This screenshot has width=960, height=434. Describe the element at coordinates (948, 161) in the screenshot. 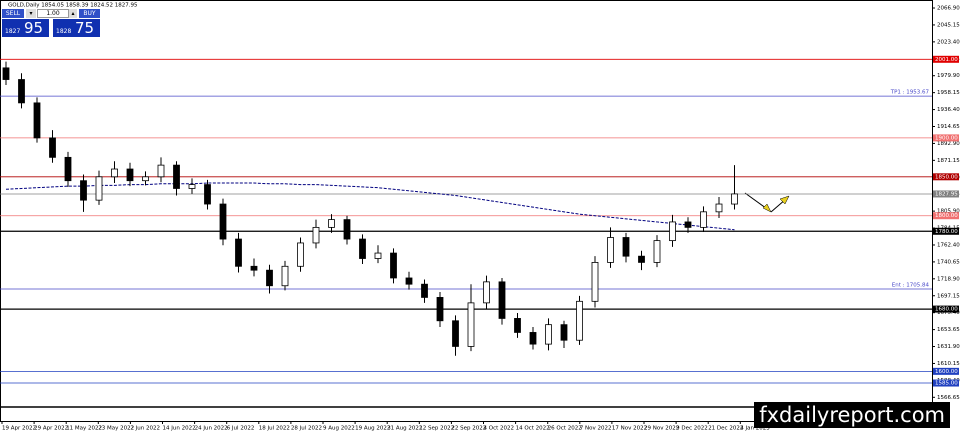

I see `y-tick-label: 1871.15` at that location.